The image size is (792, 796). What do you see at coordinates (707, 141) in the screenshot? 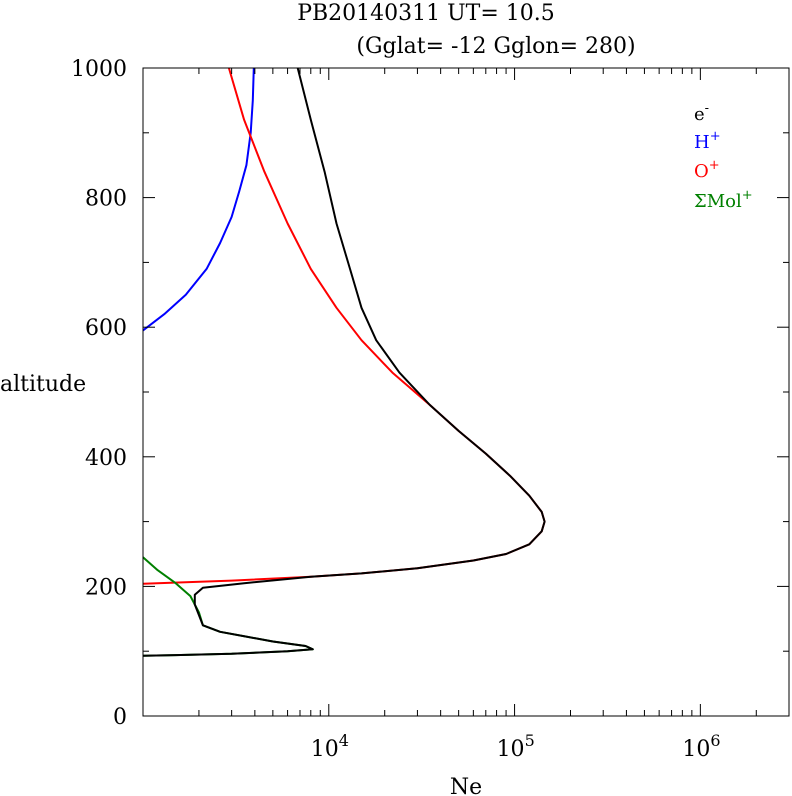
I see `legend-entry: H+` at bounding box center [707, 141].